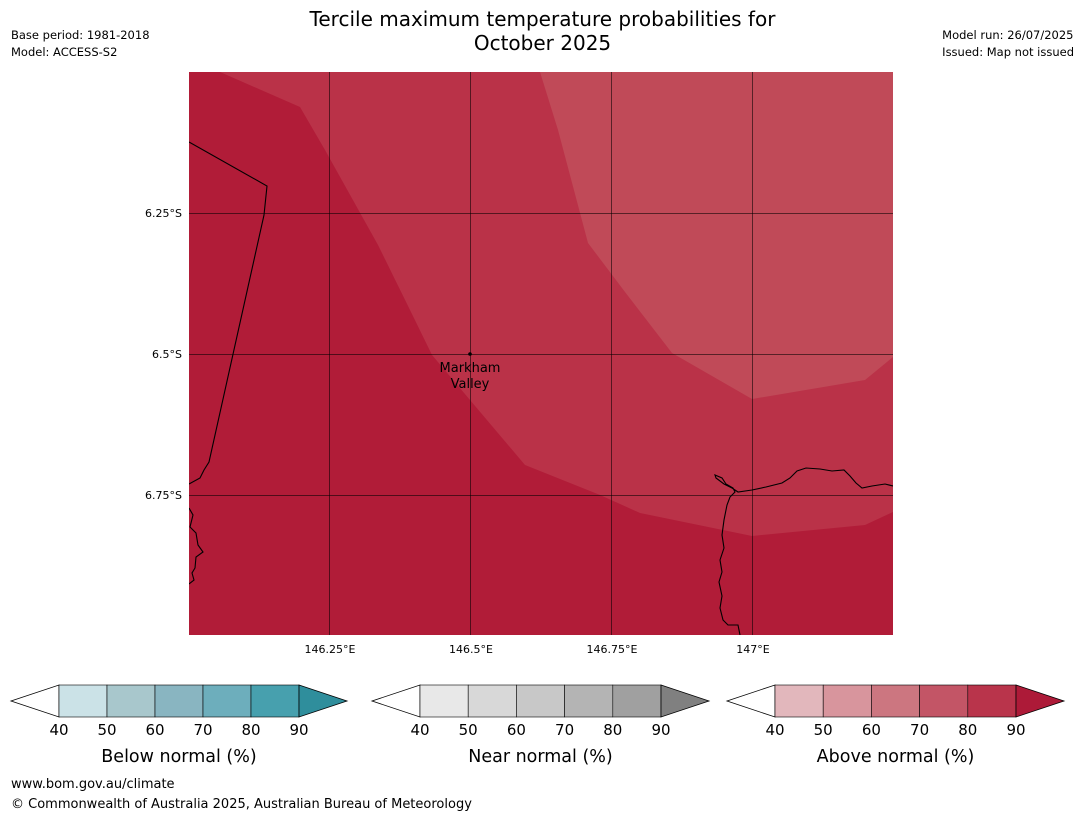 Image resolution: width=1085 pixels, height=816 pixels. What do you see at coordinates (323, 701) in the screenshot?
I see `below-normal-extend-high` at bounding box center [323, 701].